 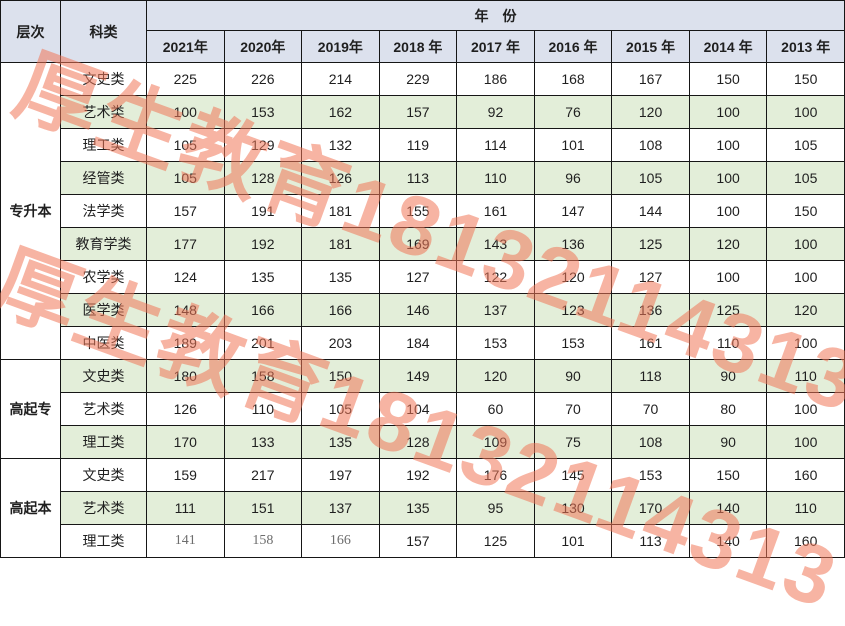 I want to click on score-cell: 136, so click(x=573, y=244).